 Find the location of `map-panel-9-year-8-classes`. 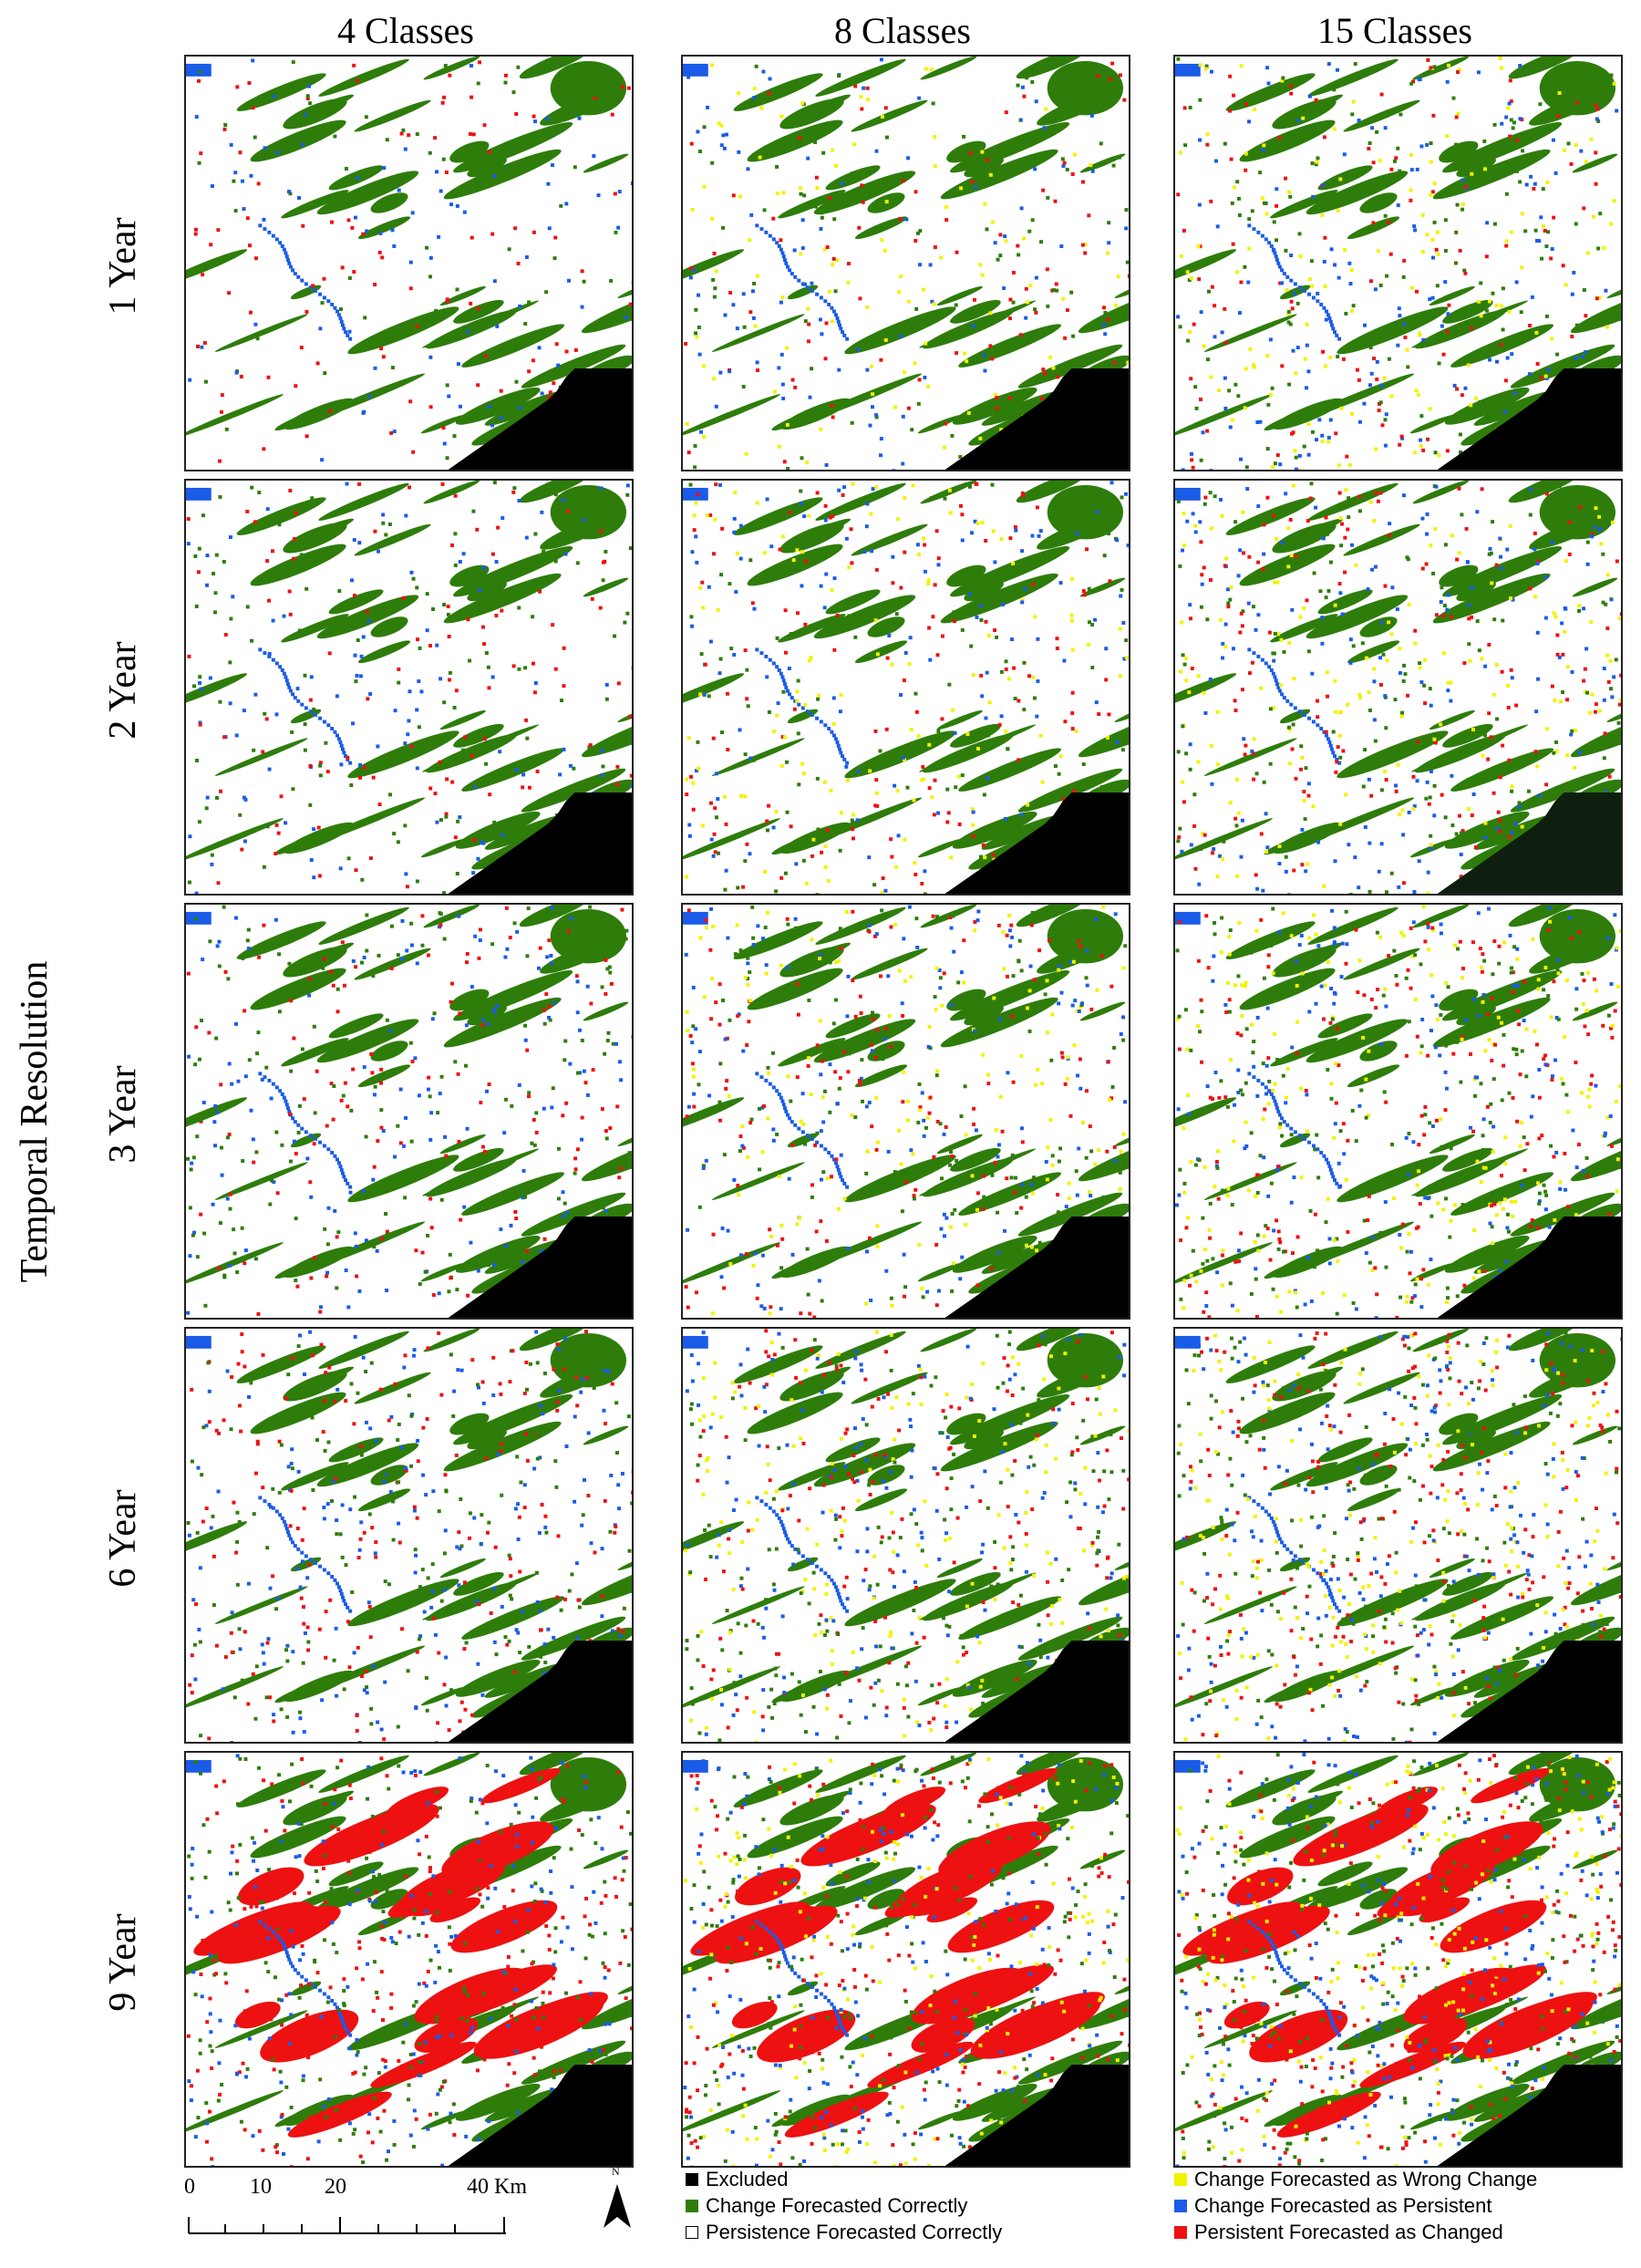

map-panel-9-year-8-classes is located at coordinates (905, 1959).